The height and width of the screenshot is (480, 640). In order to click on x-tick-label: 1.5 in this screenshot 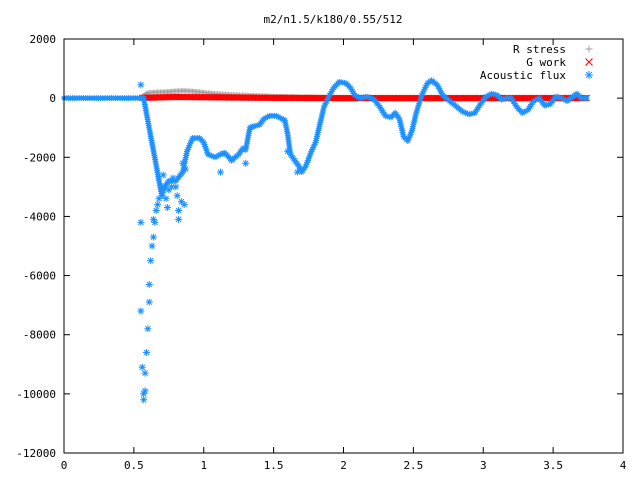, I will do `click(274, 465)`.